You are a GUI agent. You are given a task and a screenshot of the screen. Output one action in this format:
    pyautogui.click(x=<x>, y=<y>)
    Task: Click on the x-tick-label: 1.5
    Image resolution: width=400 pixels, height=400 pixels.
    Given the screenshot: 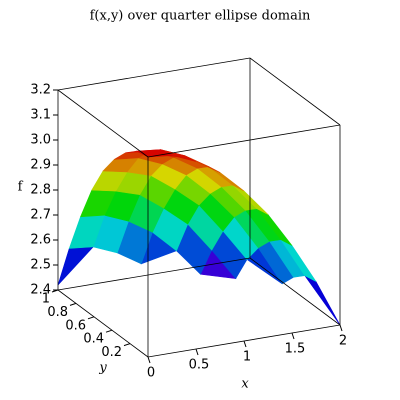 What is the action you would take?
    pyautogui.click(x=295, y=349)
    